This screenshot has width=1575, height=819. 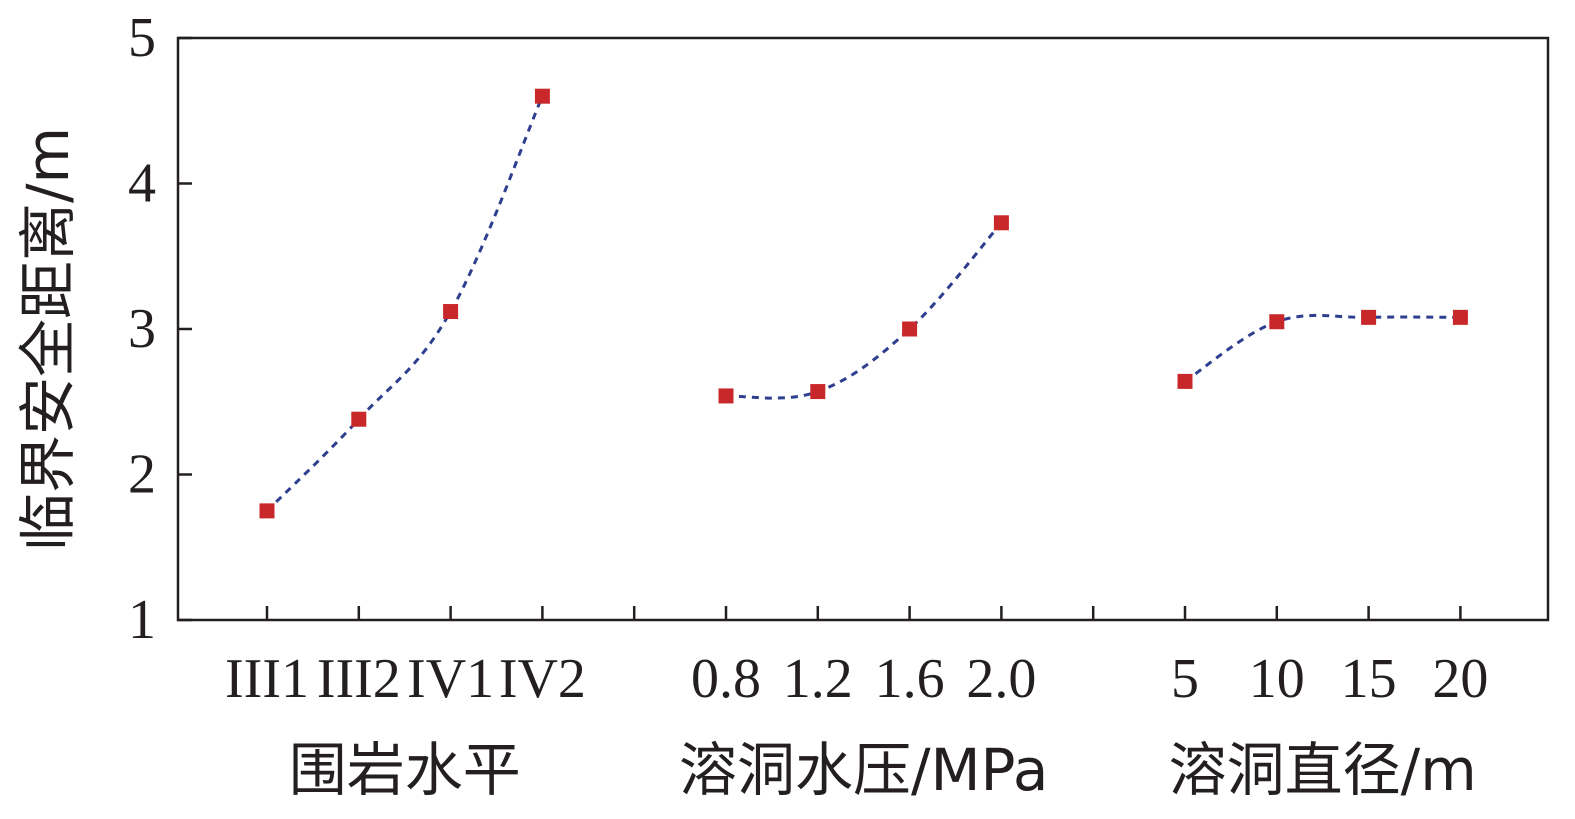 I want to click on x-tick-label: 0.8, so click(x=726, y=679).